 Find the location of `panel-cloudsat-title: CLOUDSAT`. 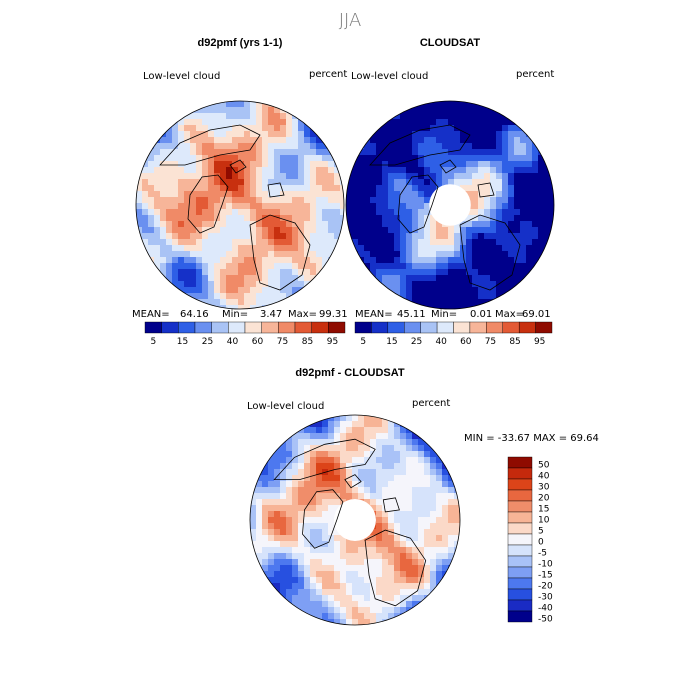

panel-cloudsat-title: CLOUDSAT is located at coordinates (450, 43).